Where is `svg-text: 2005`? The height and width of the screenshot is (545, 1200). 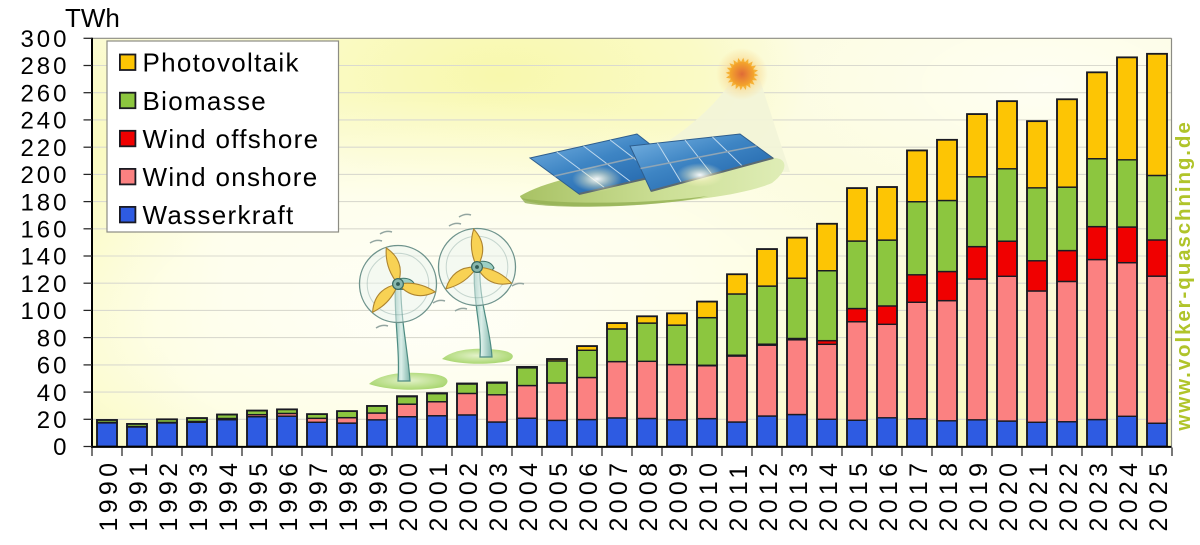
svg-text: 2005 is located at coordinates (559, 495).